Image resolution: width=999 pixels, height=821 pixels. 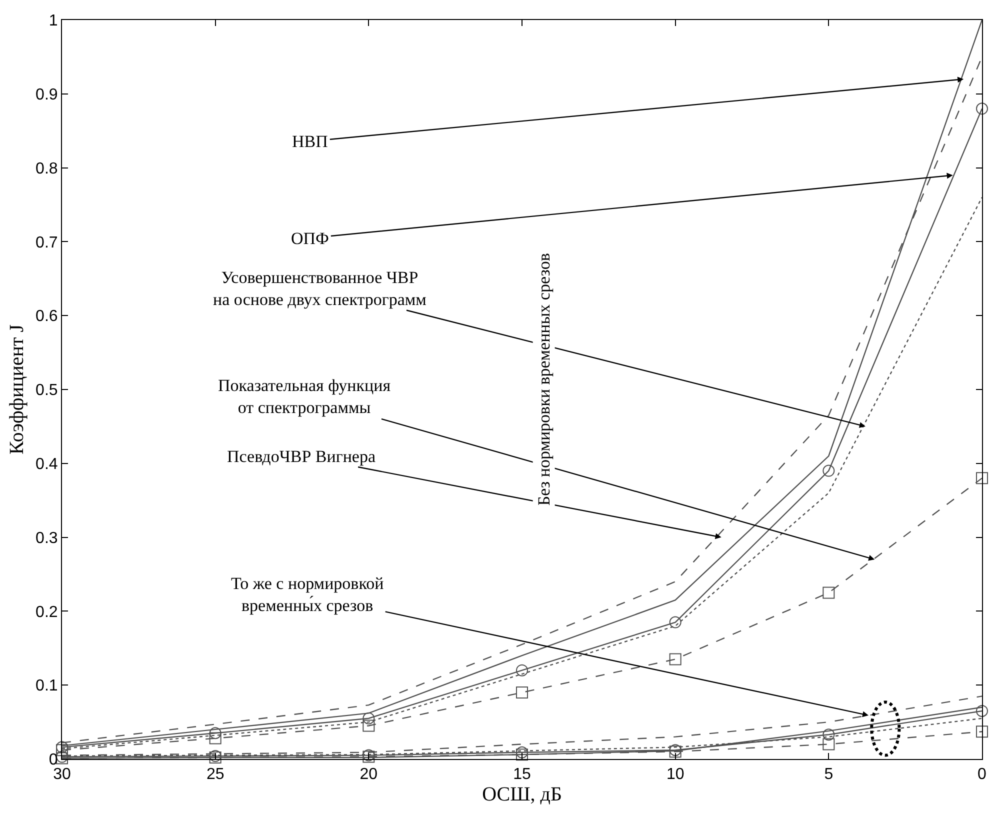 I want to click on annotation: Усовершенствованное ЧВР на основе двух спектрограмм, so click(x=320, y=289).